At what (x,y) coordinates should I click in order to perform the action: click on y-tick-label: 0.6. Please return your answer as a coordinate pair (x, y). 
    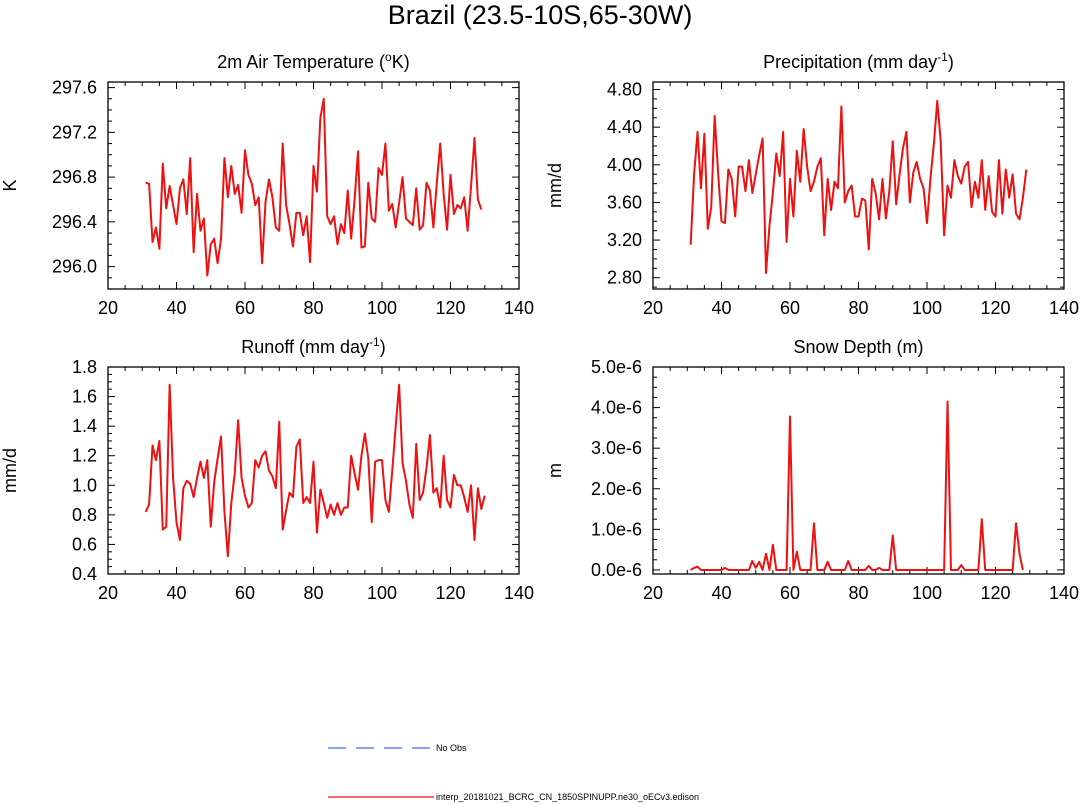
    Looking at the image, I should click on (84, 544).